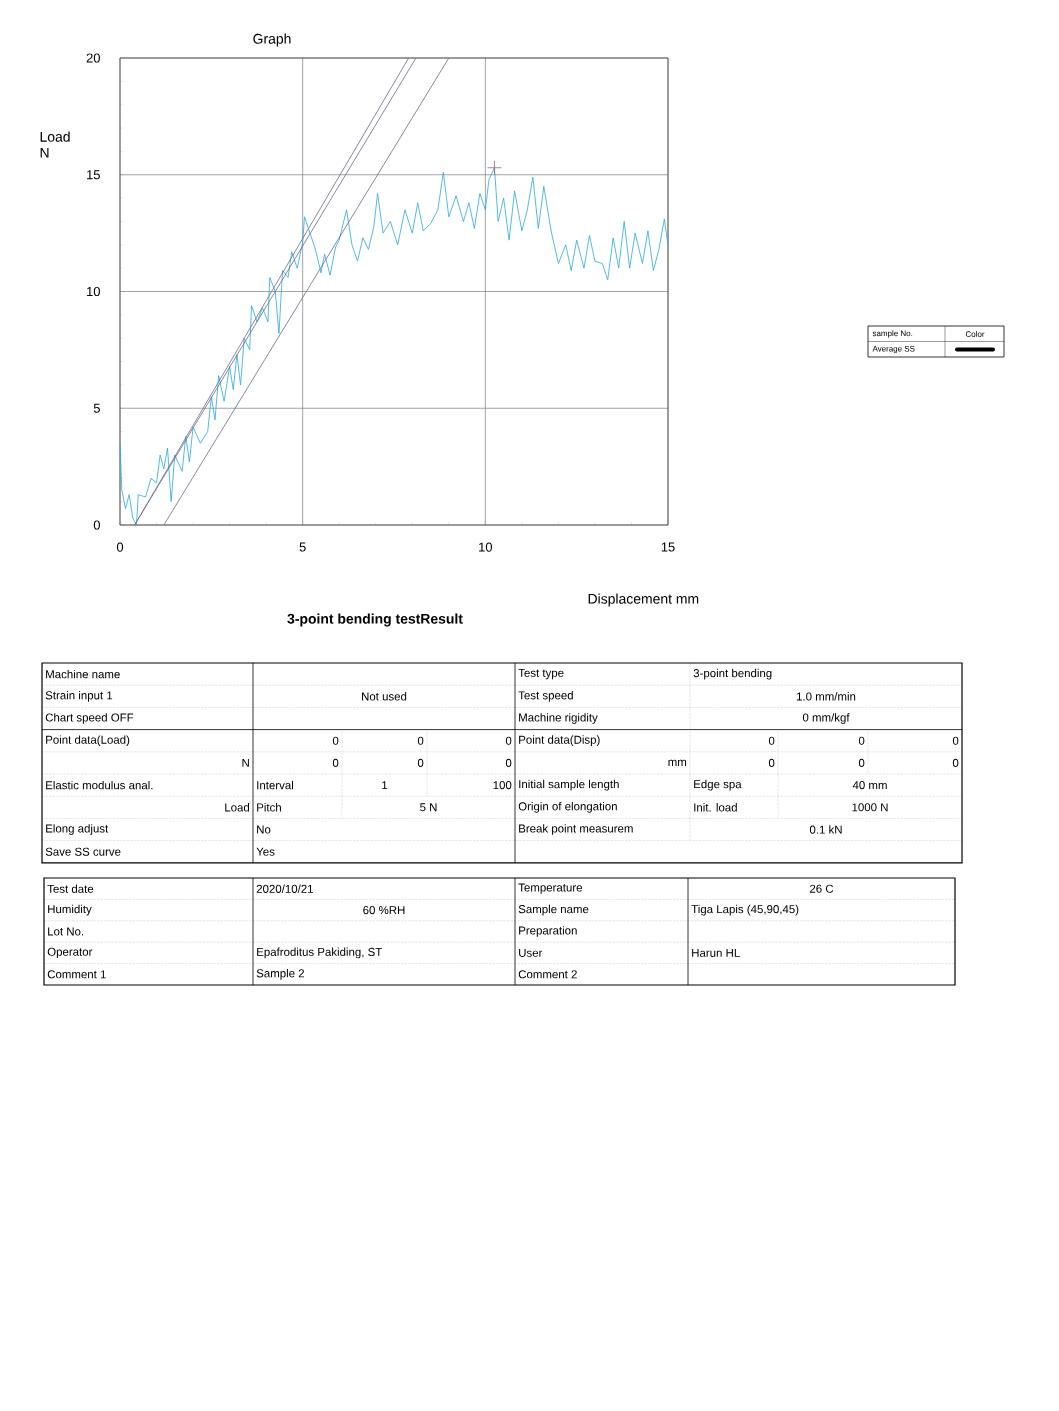 This screenshot has width=1059, height=1411. I want to click on text: Interval, so click(275, 785).